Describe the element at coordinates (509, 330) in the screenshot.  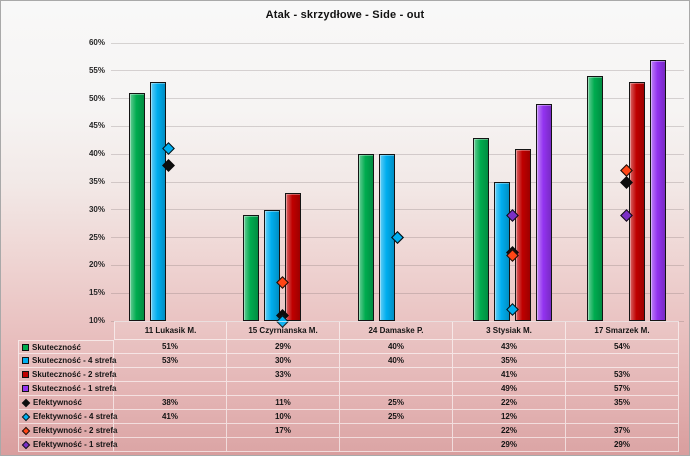
I see `table-column-header: 3 Stysiak M.` at that location.